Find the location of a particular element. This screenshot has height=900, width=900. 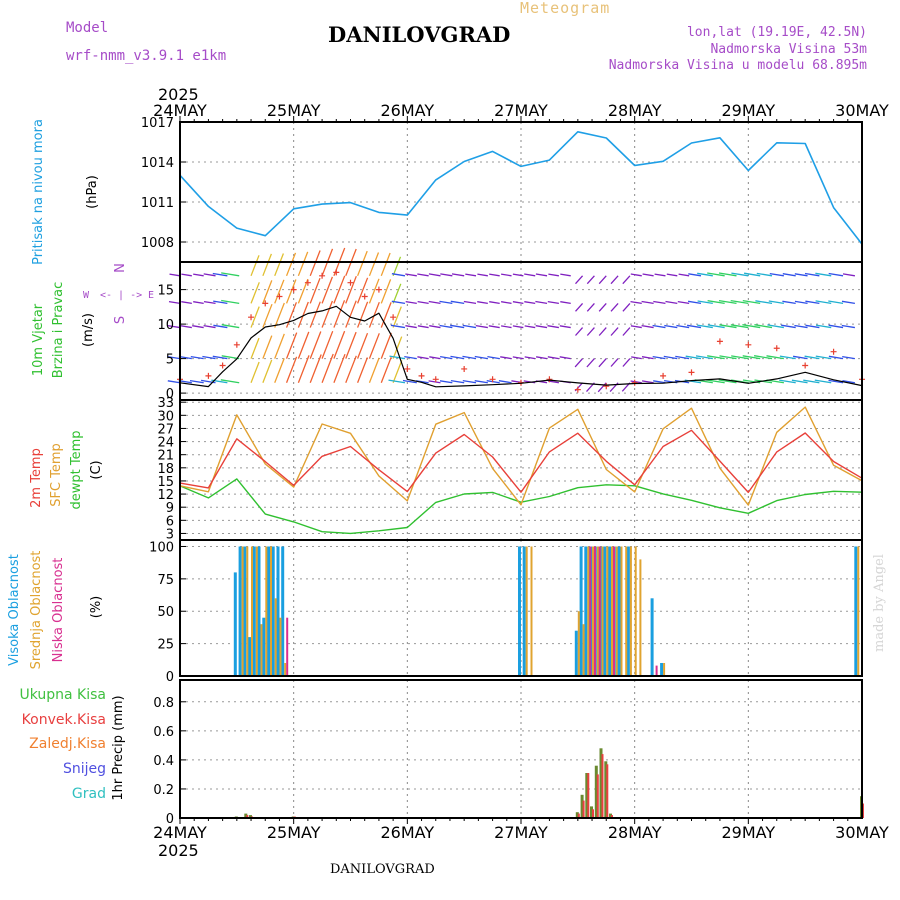

panel-frame-pressure is located at coordinates (521, 192).